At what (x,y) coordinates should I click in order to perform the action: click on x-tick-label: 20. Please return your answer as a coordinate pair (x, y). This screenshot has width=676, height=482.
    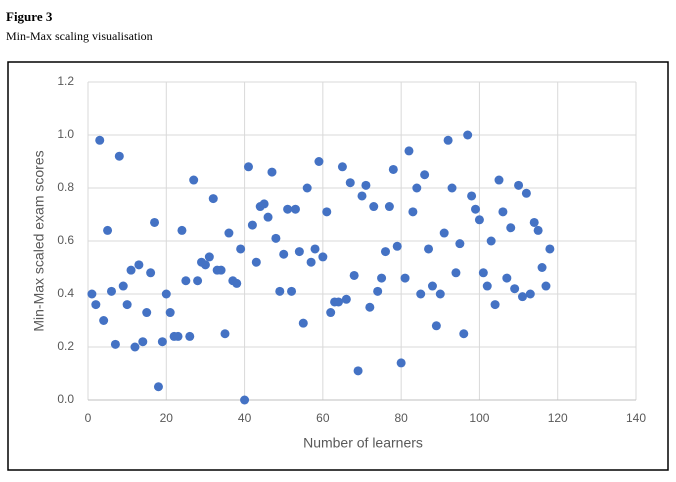
    Looking at the image, I should click on (167, 418).